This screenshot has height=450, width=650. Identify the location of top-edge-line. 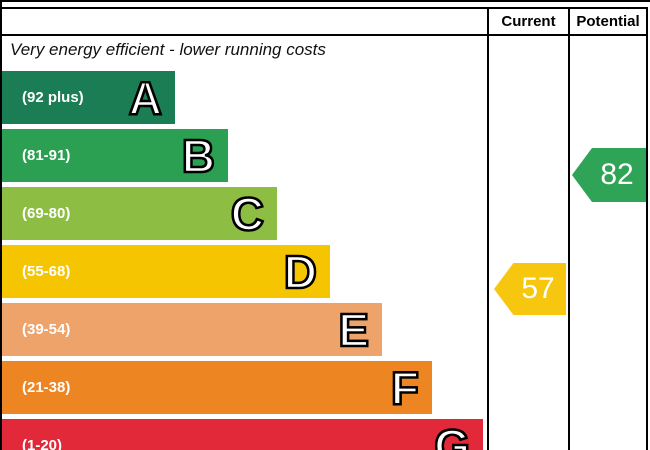
(325, 1).